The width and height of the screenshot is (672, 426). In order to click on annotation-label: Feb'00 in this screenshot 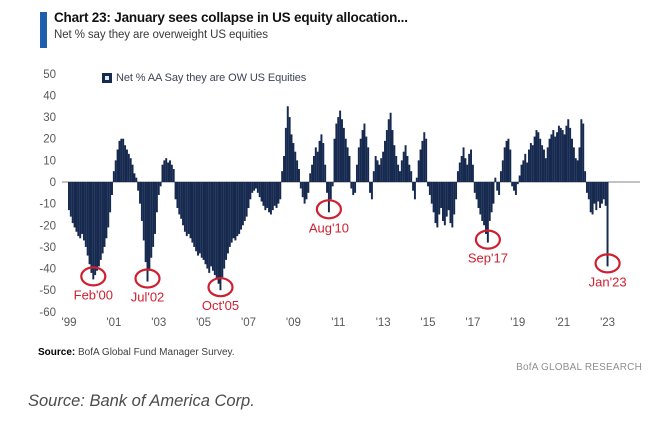, I will do `click(93, 294)`.